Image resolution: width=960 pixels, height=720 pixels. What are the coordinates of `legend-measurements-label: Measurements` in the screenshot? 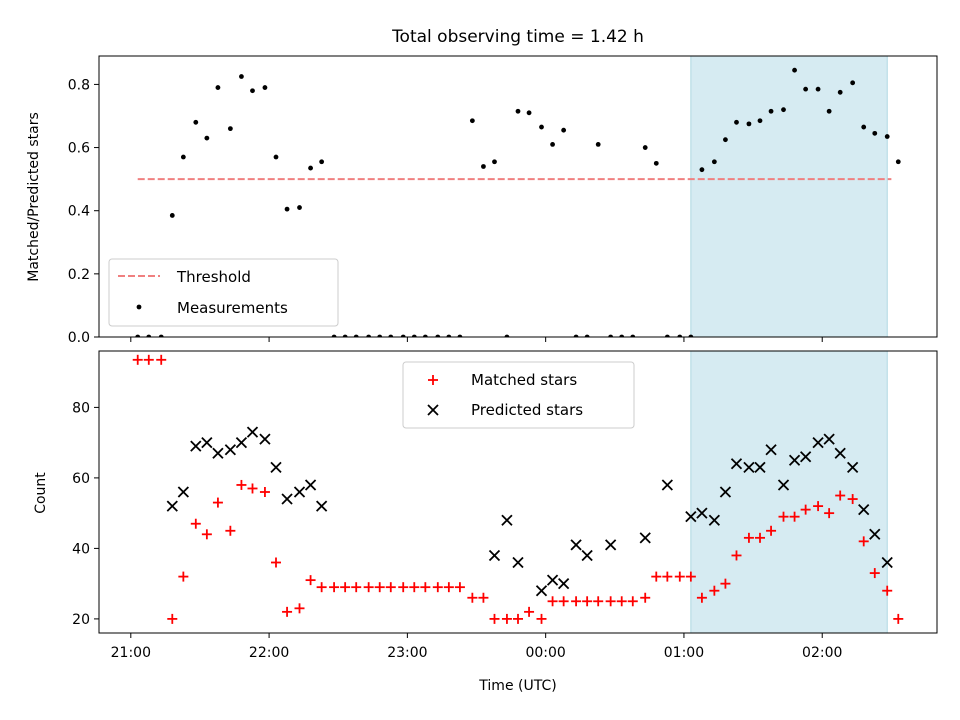 It's located at (232, 308).